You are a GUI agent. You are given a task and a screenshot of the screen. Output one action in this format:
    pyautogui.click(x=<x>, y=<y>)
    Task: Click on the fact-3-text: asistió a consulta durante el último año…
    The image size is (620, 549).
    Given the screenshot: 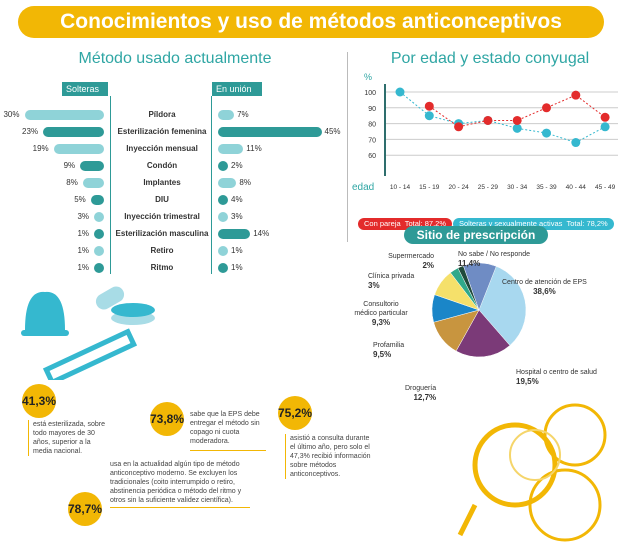 What is the action you would take?
    pyautogui.click(x=330, y=456)
    